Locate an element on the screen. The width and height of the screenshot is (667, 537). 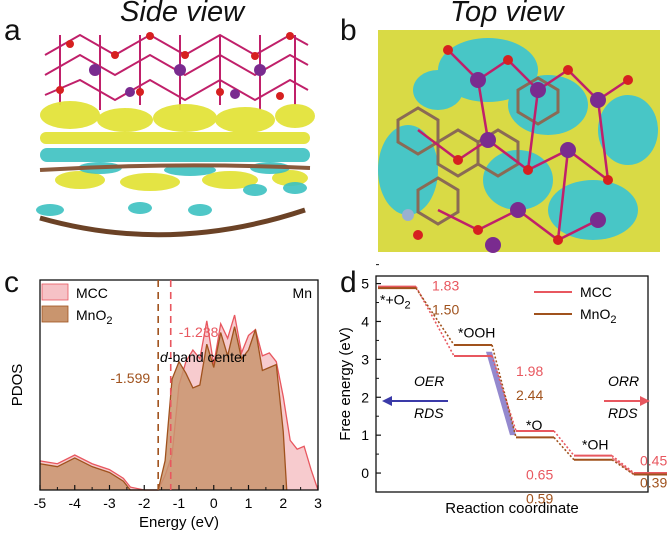
y-tick-label: 3 is located at coordinates (365, 359).